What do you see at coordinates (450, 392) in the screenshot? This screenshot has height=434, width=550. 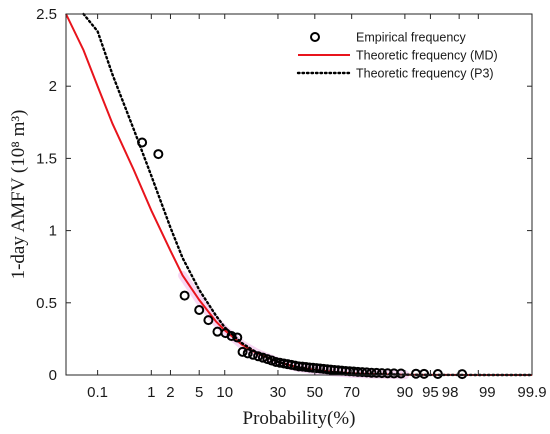 I see `x-tick-label: 98` at bounding box center [450, 392].